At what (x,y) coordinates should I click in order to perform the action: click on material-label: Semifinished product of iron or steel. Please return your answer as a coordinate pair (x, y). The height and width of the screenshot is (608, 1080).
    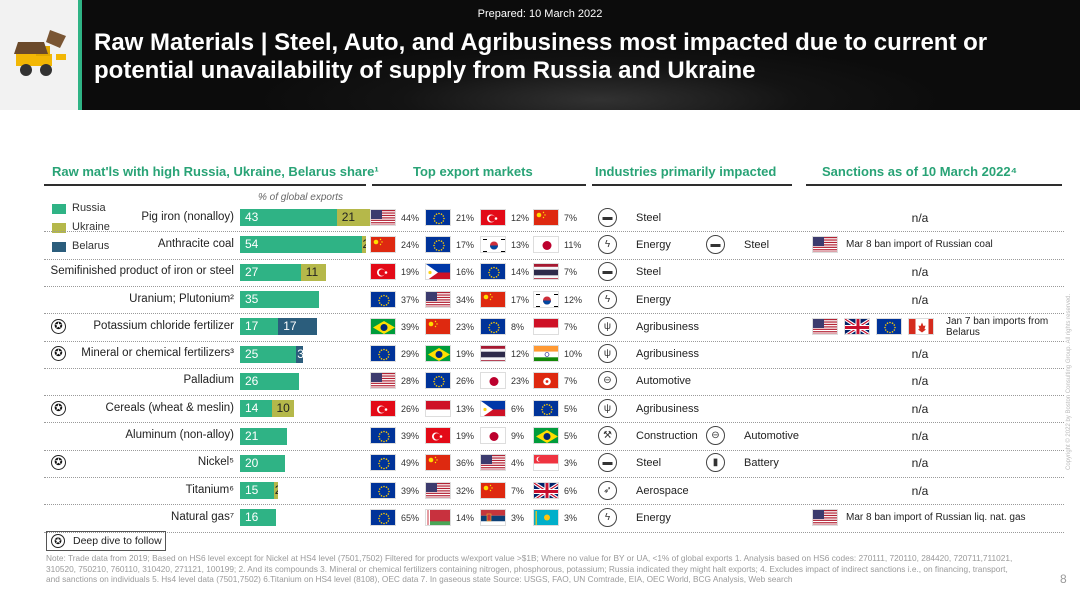
    Looking at the image, I should click on (142, 271).